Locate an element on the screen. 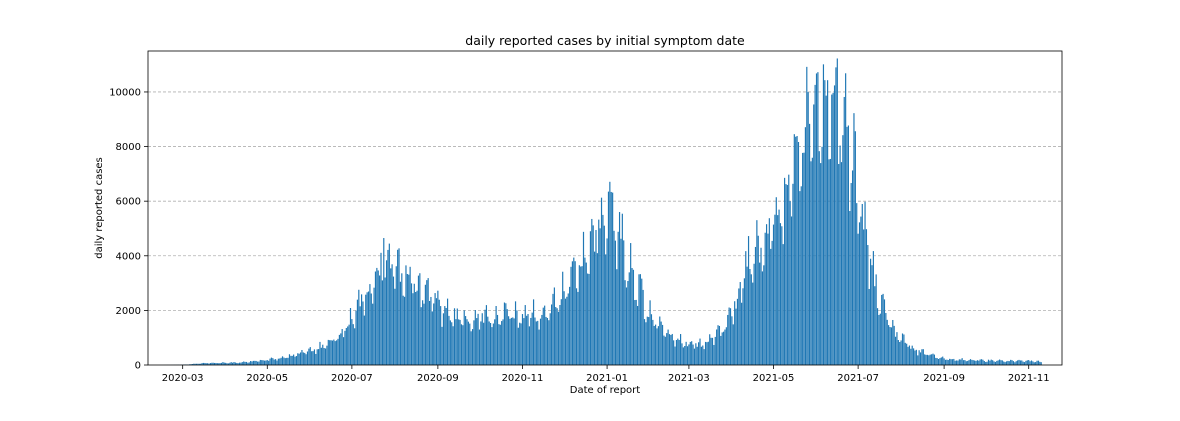 Image resolution: width=1180 pixels, height=421 pixels. x-tick-label: 2020-05 is located at coordinates (267, 378).